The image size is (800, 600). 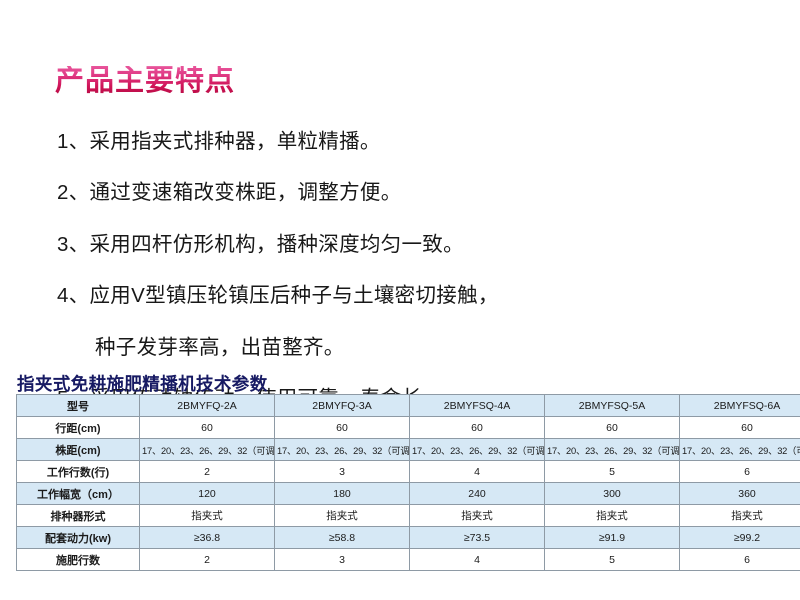 What do you see at coordinates (78, 405) in the screenshot?
I see `spec-row-label: 型号` at bounding box center [78, 405].